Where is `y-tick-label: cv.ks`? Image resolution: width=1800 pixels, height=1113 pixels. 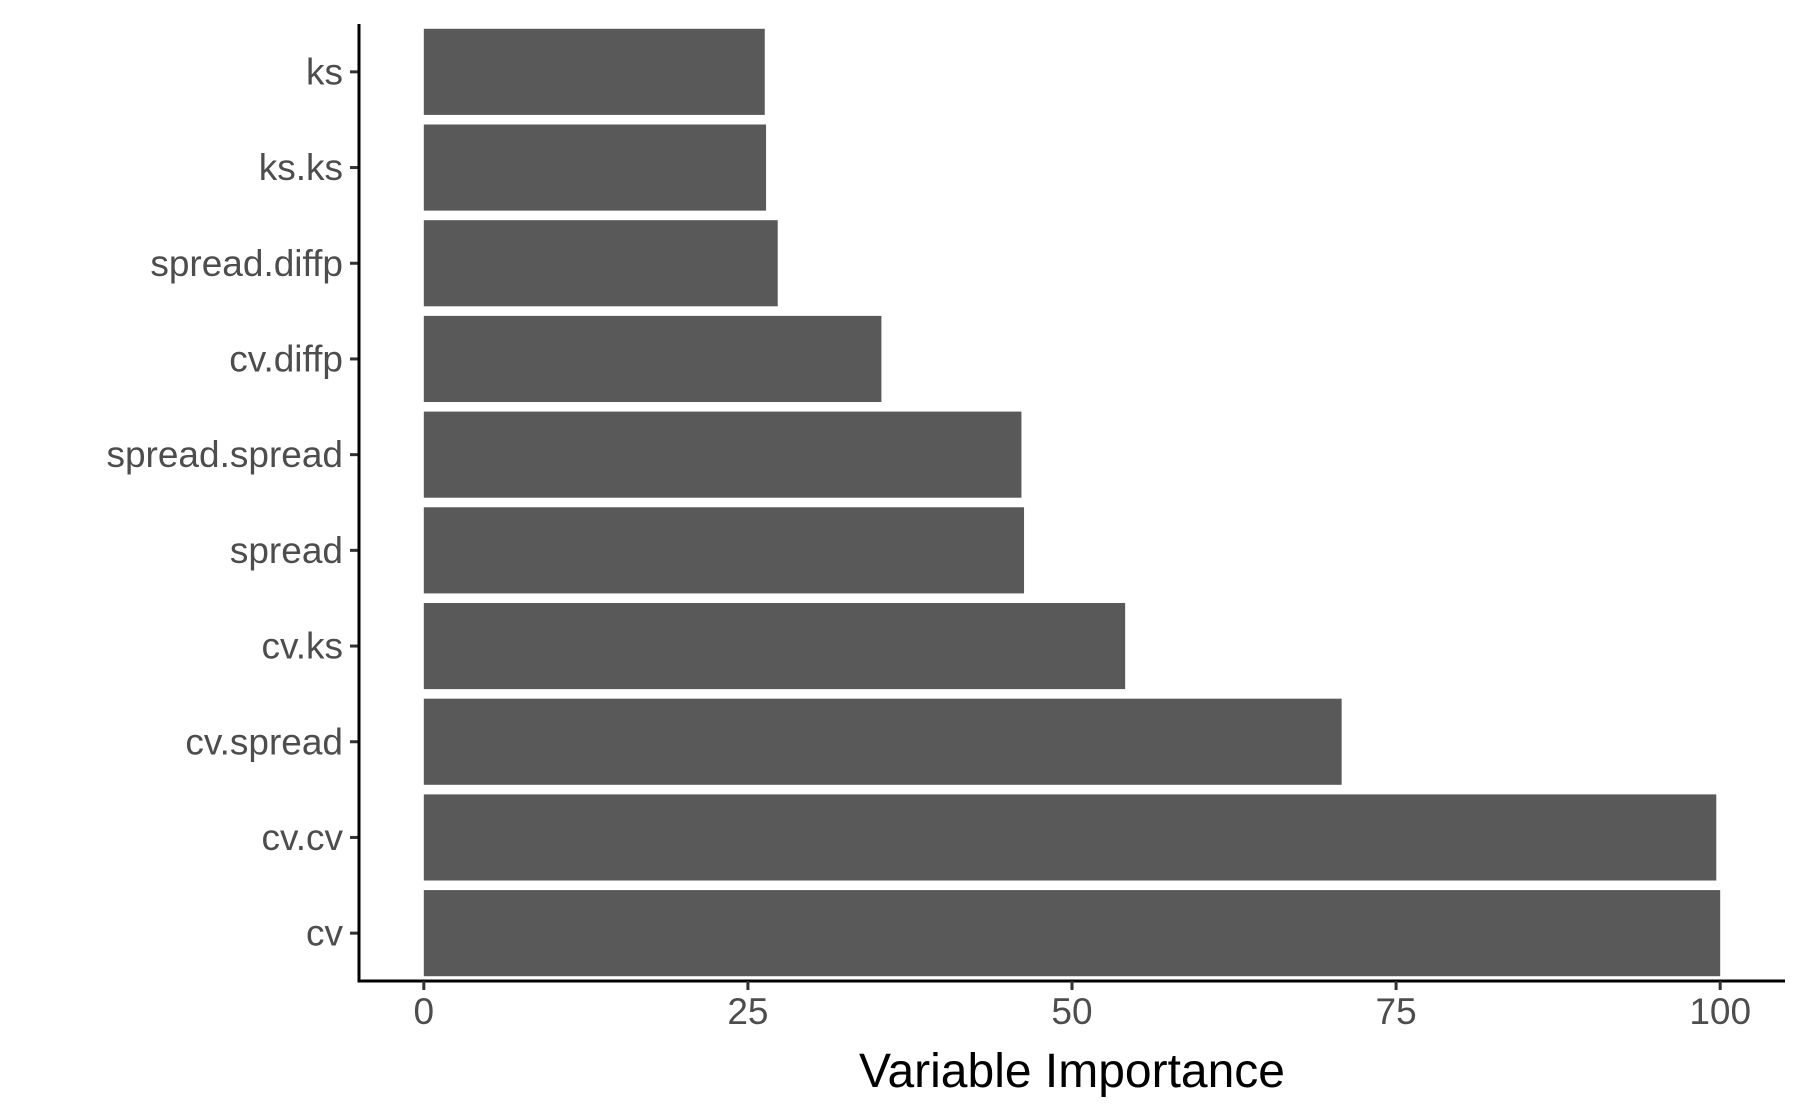 y-tick-label: cv.ks is located at coordinates (302, 646).